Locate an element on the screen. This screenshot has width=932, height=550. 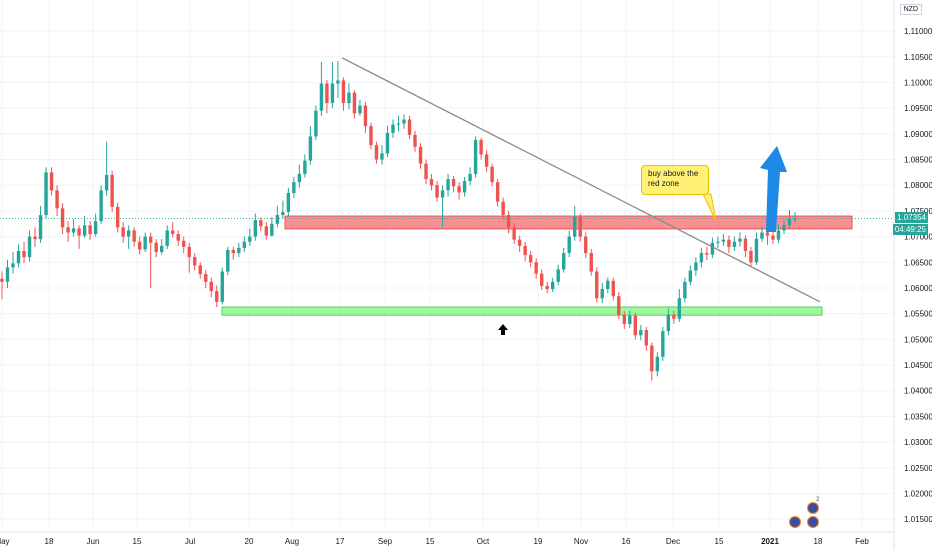
red-zone is located at coordinates (568, 222).